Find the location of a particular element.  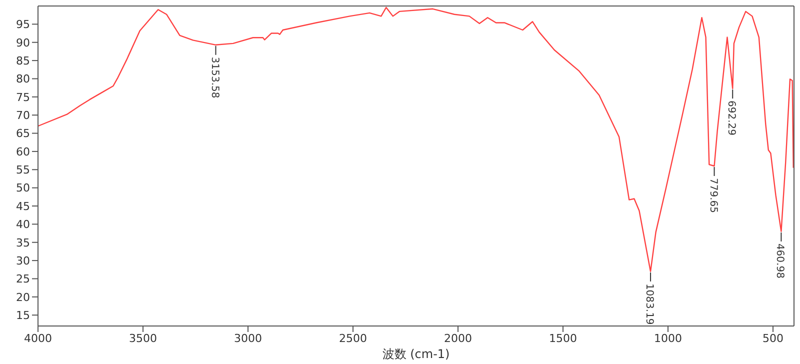

x-tick-label: 3000 is located at coordinates (248, 338).